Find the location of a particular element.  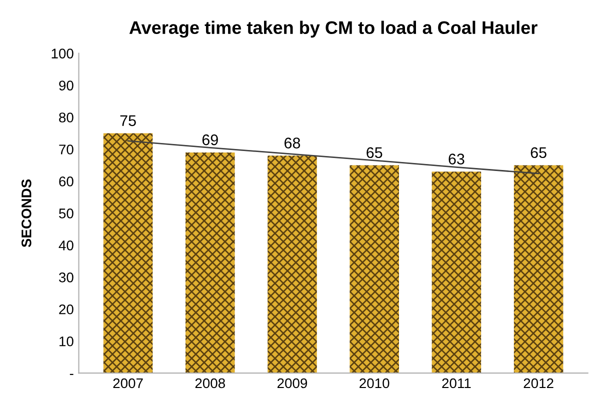

data-label: 68 is located at coordinates (292, 143).